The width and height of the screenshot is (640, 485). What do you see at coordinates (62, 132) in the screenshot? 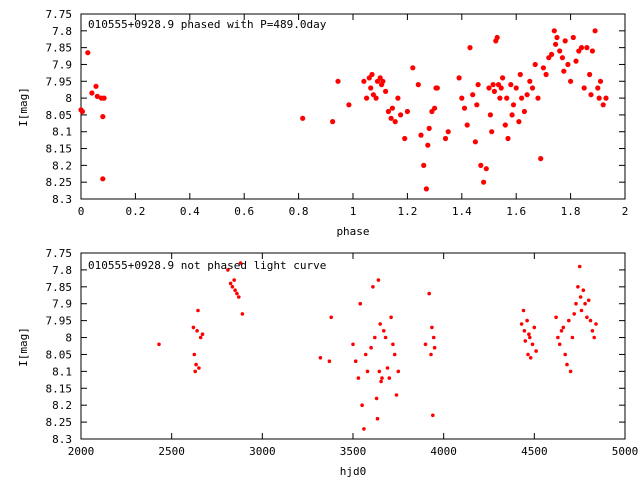
I see `y-tick-label: 8.1` at bounding box center [62, 132].